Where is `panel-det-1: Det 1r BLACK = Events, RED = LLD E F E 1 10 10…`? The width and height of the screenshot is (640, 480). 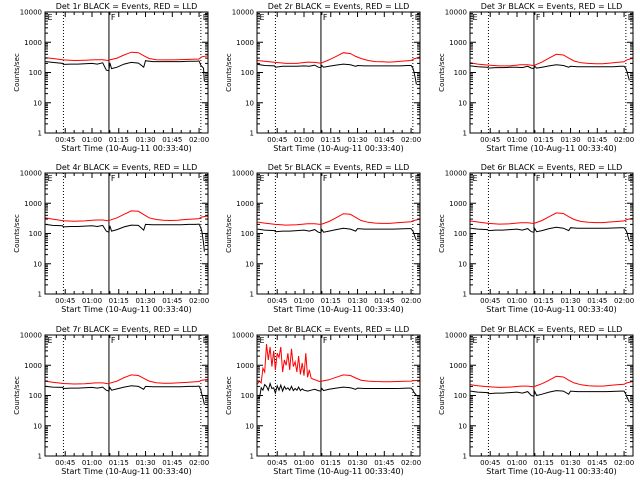
panel-det-1: Det 1r BLACK = Events, RED = LLD E F E 1 10 10… is located at coordinates (111, 77).